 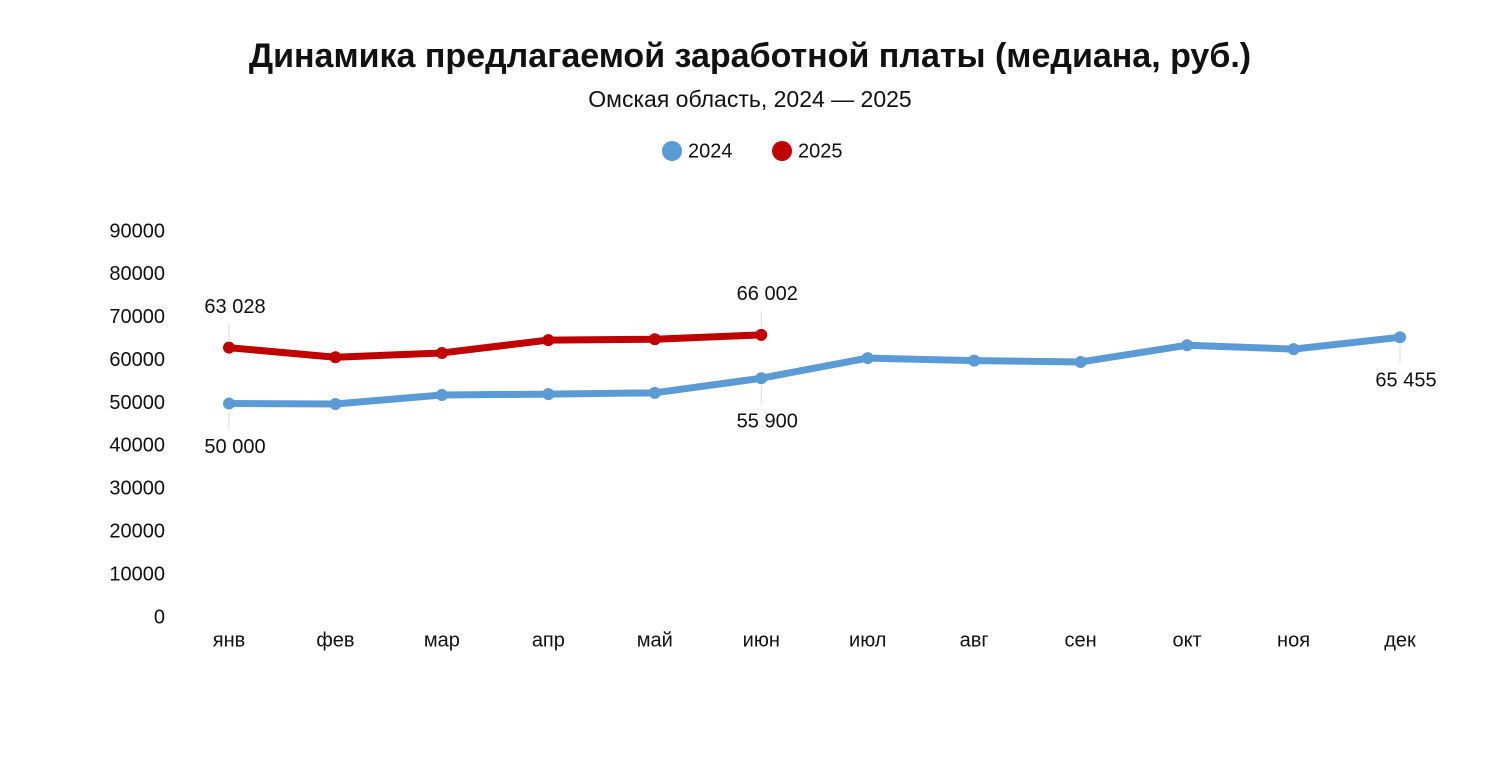 I want to click on y-tick-label: 30000, so click(x=137, y=489).